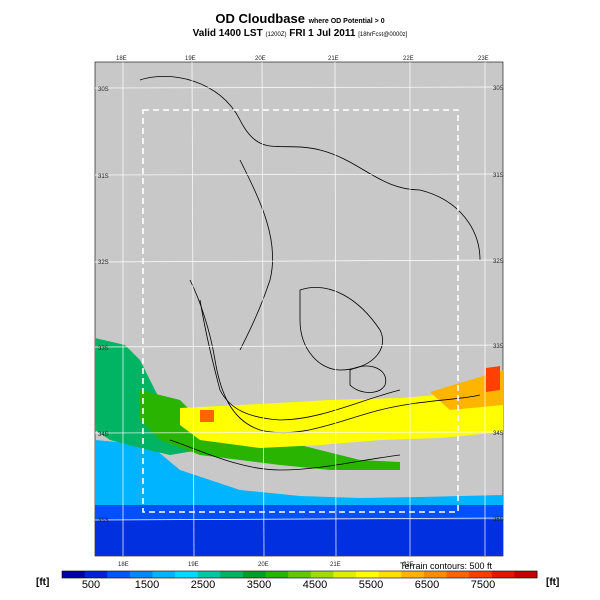  I want to click on lon-label-top-2: 20E, so click(260, 59).